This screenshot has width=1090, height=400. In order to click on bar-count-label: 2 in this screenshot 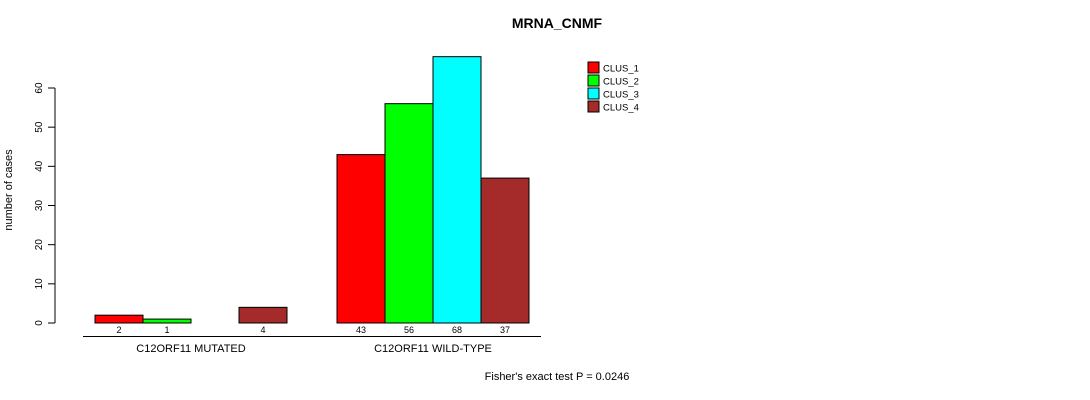, I will do `click(118, 330)`.